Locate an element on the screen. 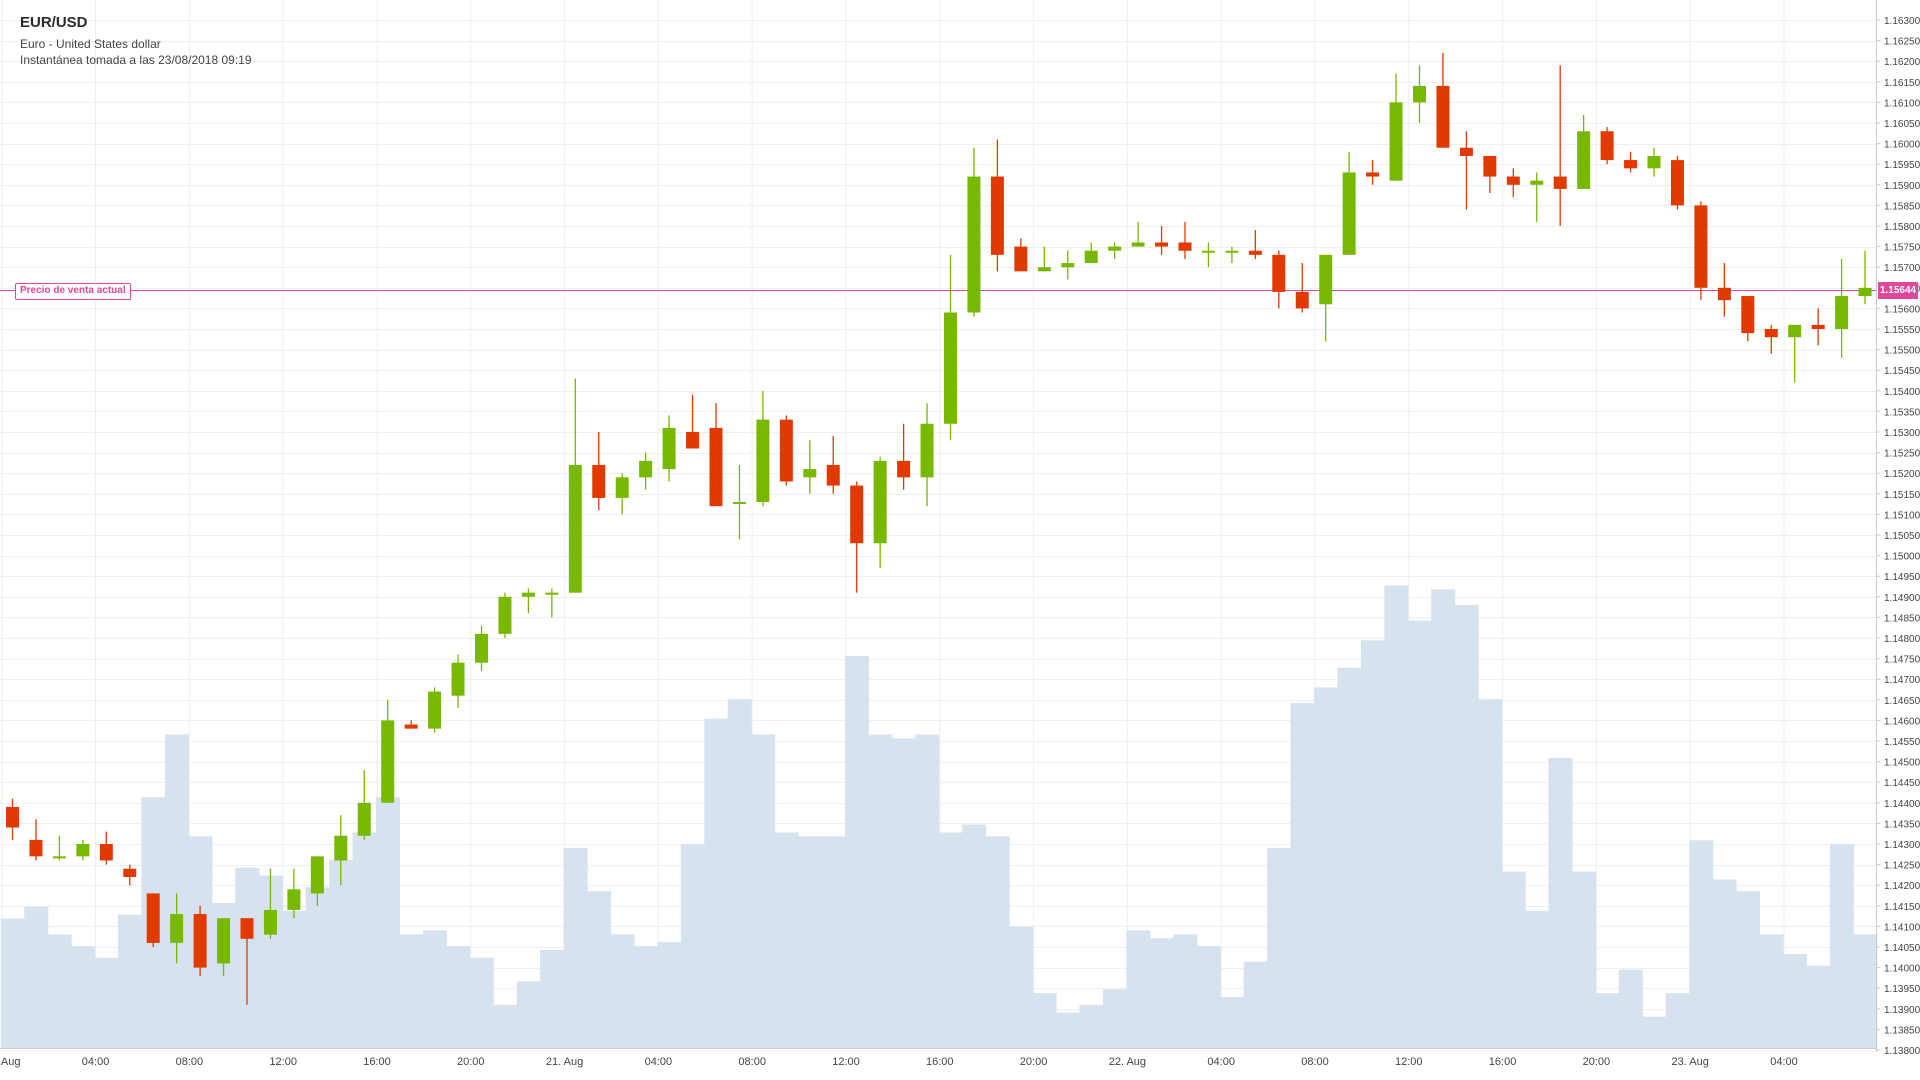 The width and height of the screenshot is (1920, 1080). y-tick-label: 1.15850 is located at coordinates (1902, 206).